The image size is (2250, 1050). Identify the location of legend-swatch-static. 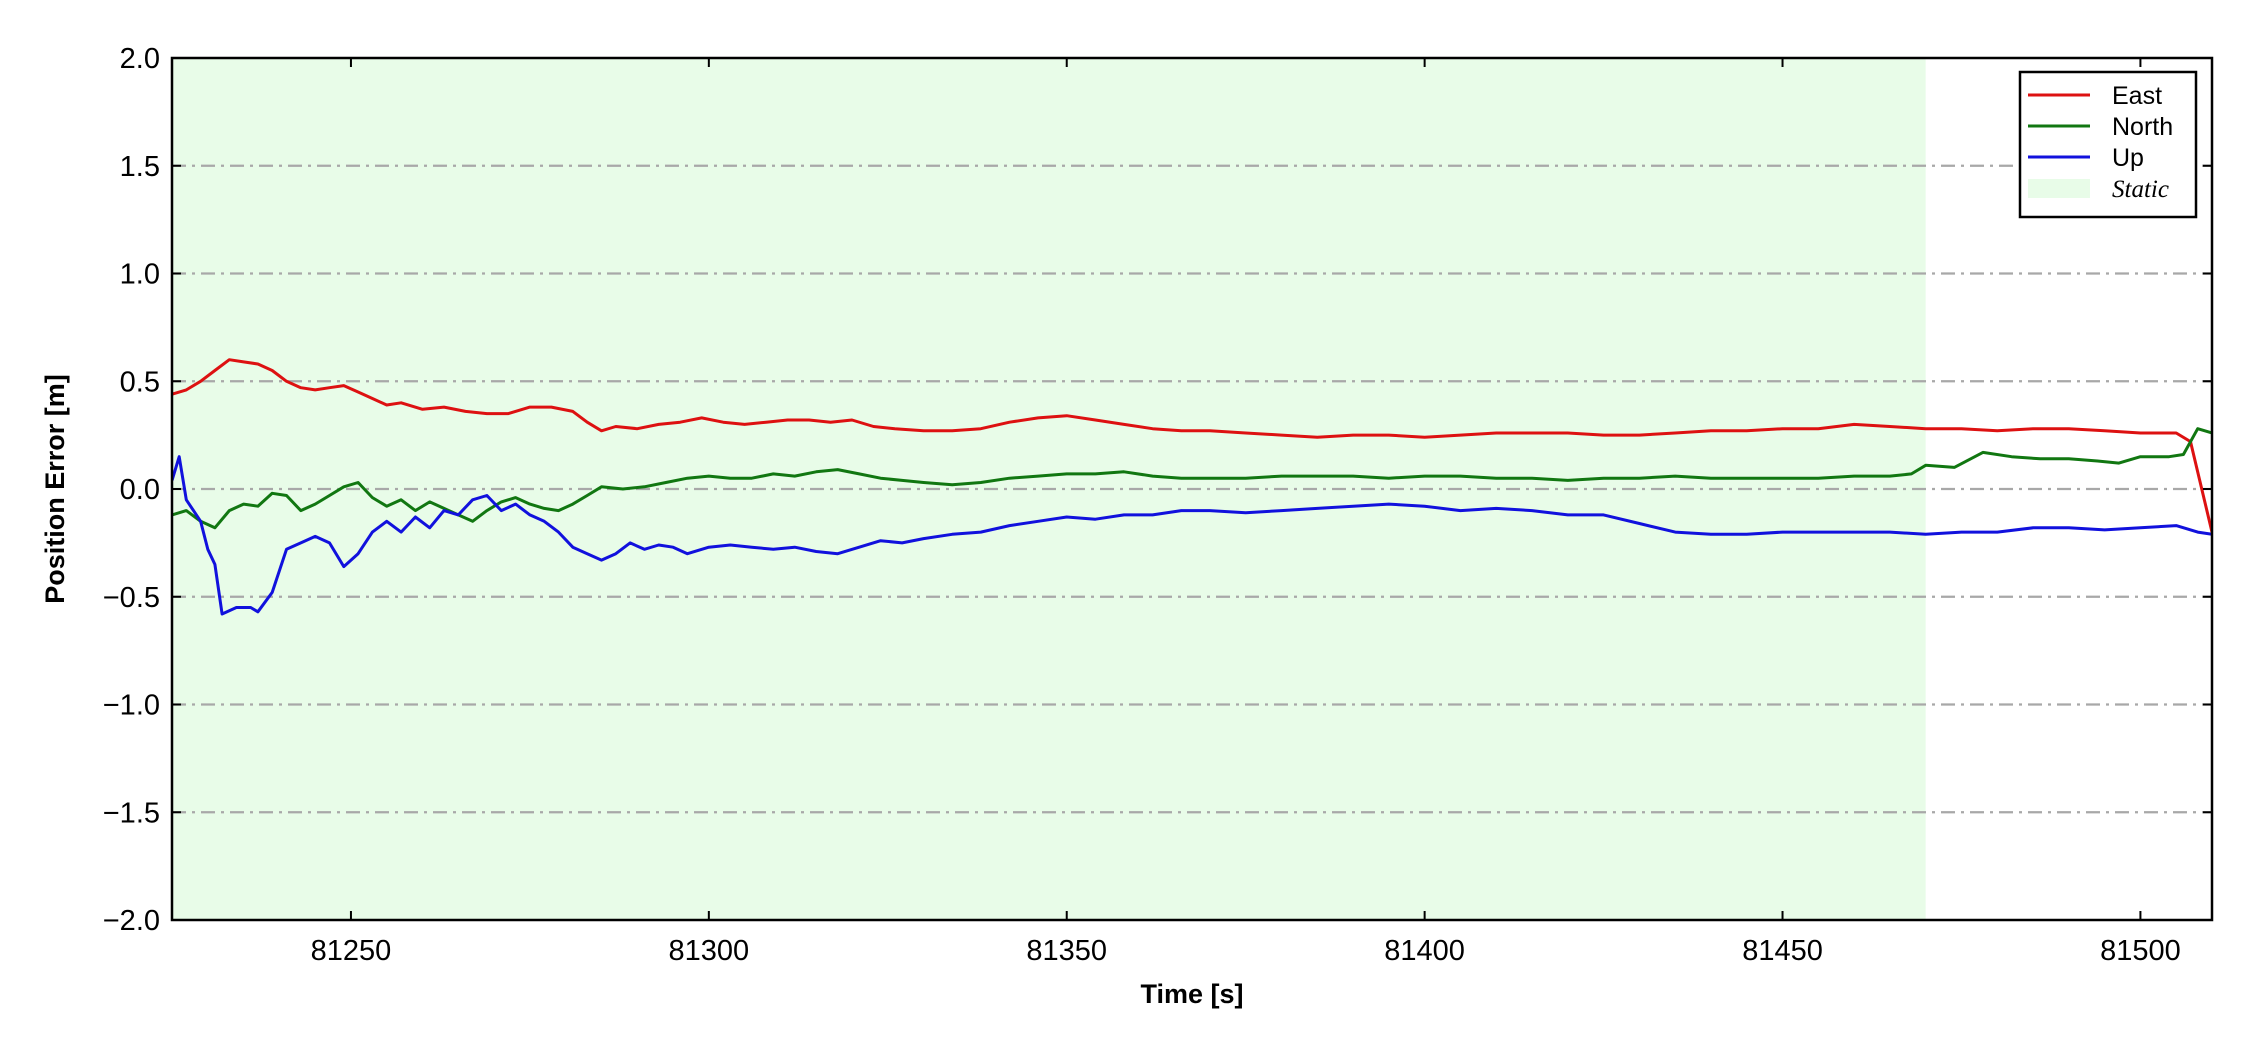
(2059, 188).